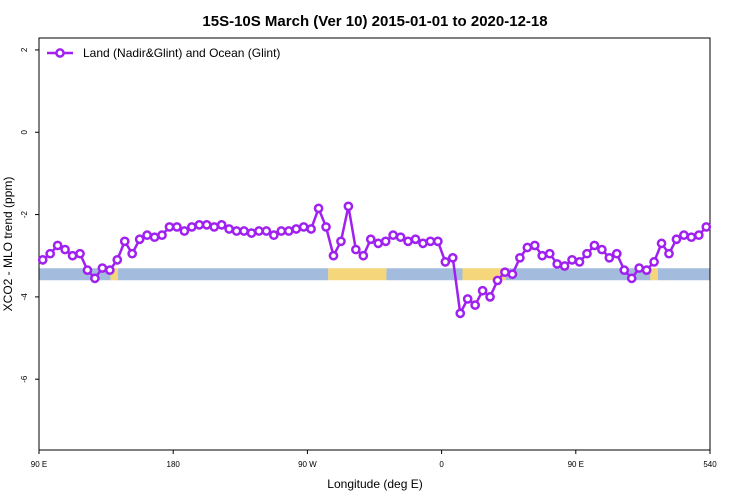 This screenshot has width=750, height=500. What do you see at coordinates (60, 53) in the screenshot?
I see `legend-marker` at bounding box center [60, 53].